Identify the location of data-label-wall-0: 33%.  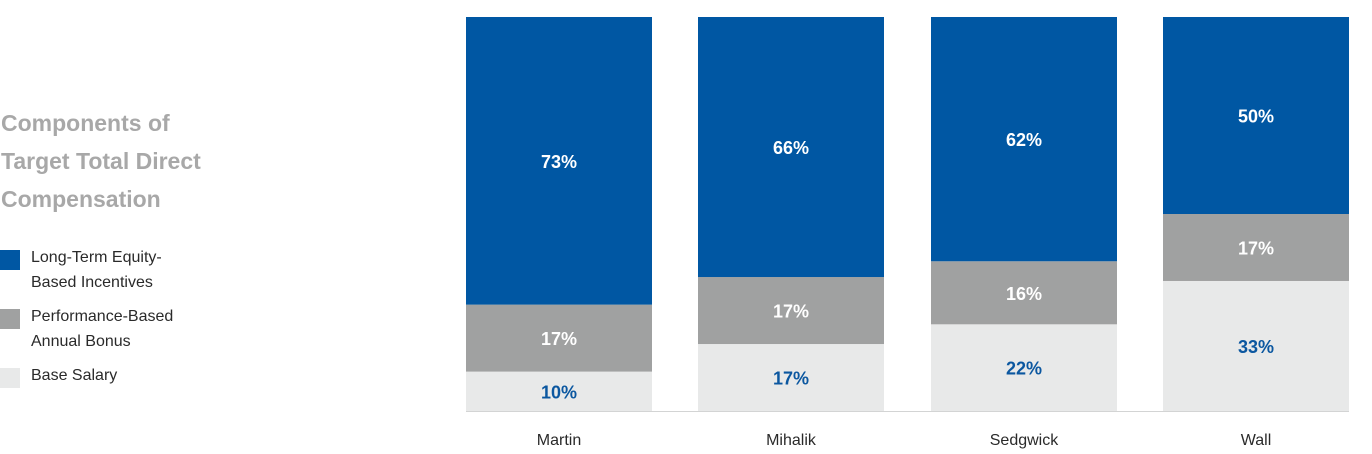
(1256, 347).